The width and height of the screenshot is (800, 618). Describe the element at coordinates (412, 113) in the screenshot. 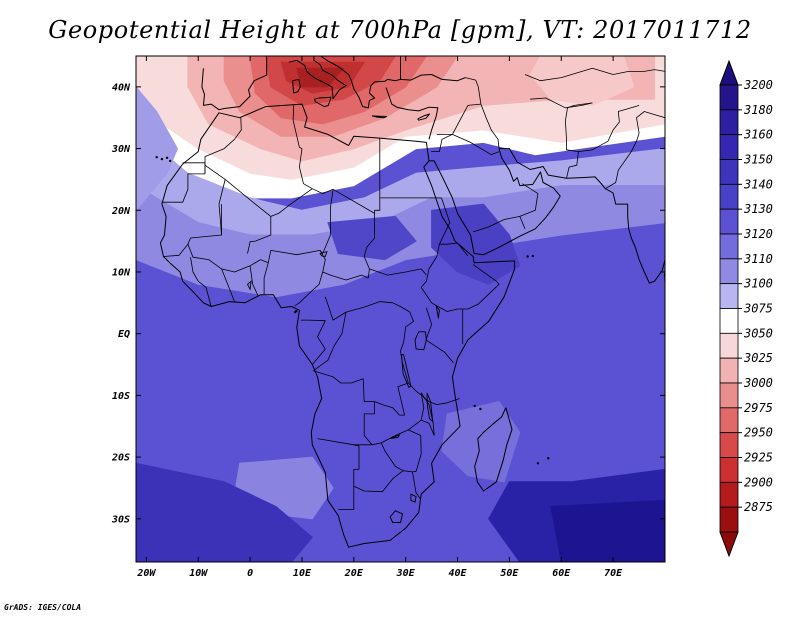

I see `coastline-anatolia-coast` at that location.